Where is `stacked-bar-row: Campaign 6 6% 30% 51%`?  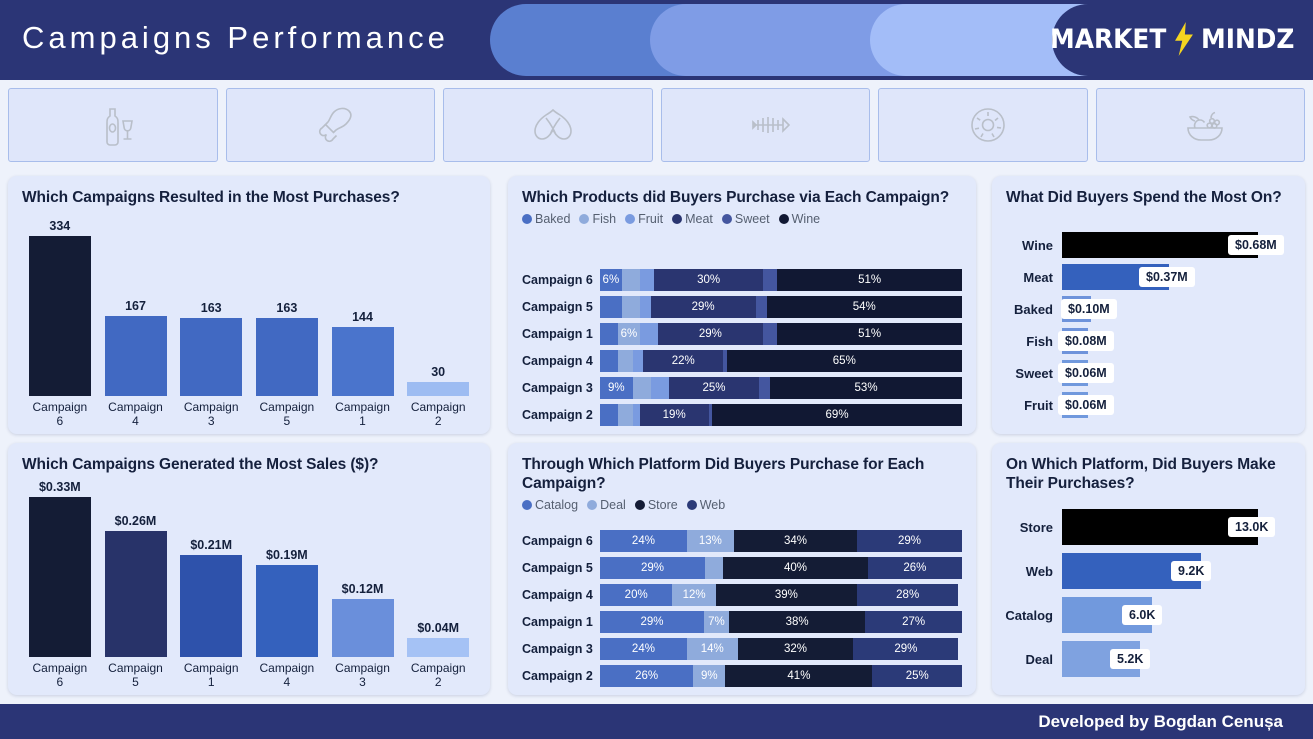
stacked-bar-row: Campaign 6 6% 30% 51% is located at coordinates (742, 280).